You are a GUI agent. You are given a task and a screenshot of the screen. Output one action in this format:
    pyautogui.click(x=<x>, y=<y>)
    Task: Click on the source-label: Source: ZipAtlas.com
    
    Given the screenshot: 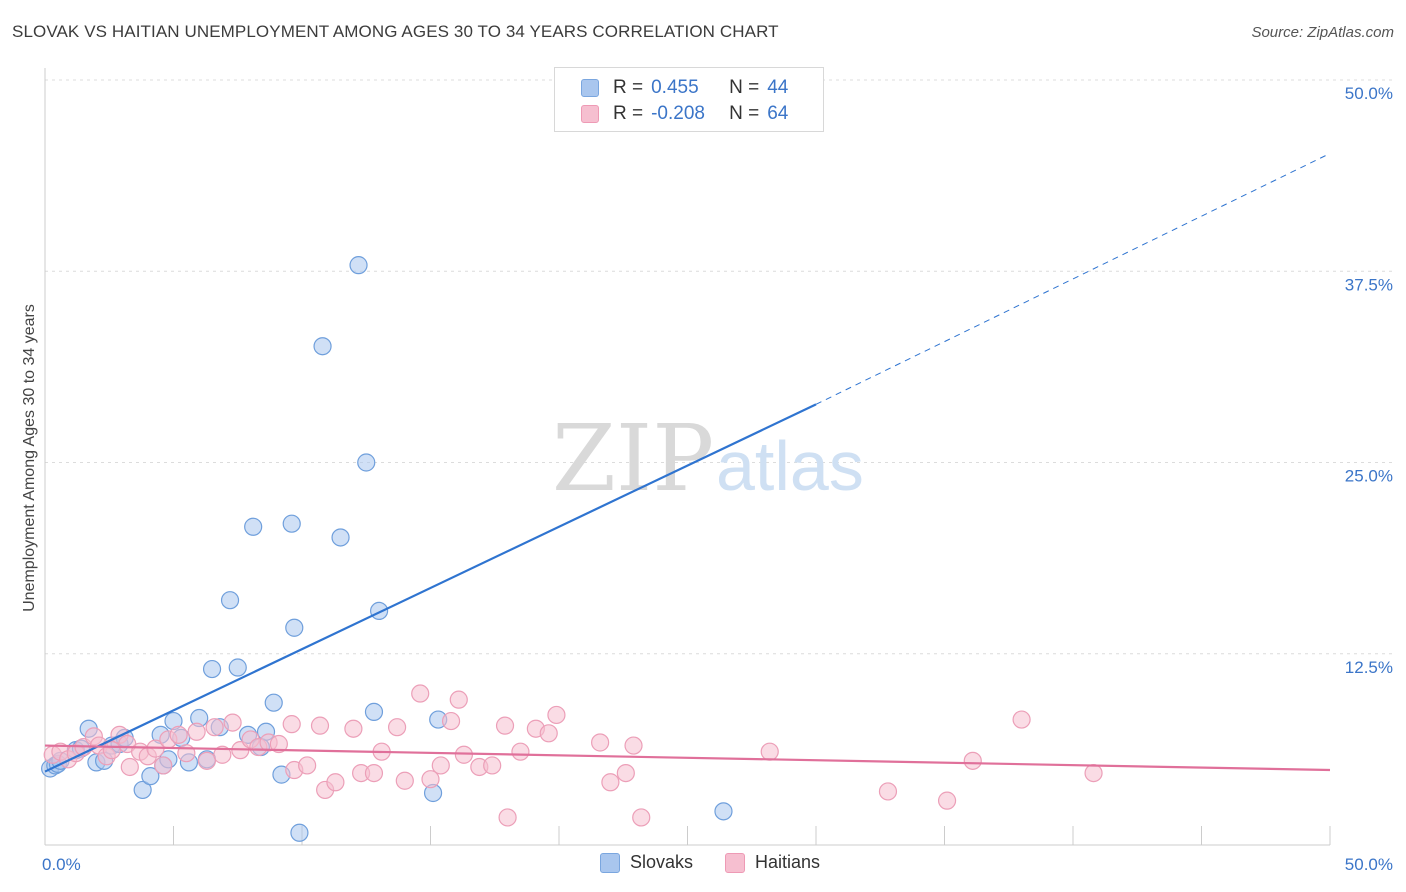 What is the action you would take?
    pyautogui.click(x=1322, y=32)
    